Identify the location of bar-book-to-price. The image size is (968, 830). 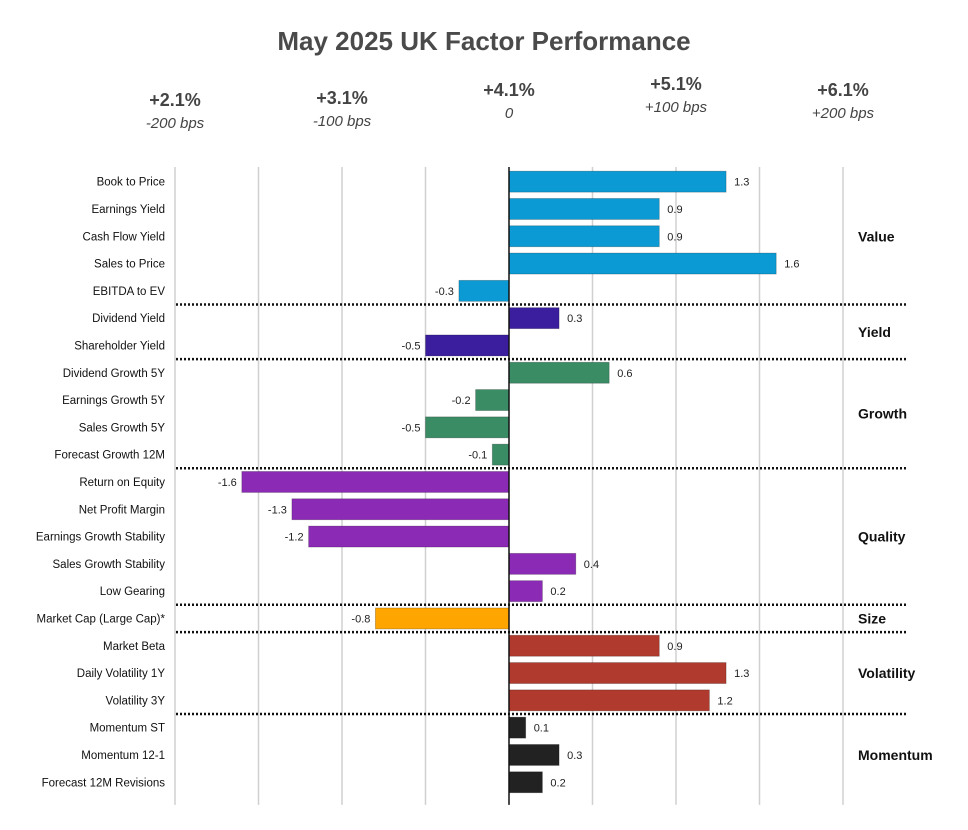
(617, 181).